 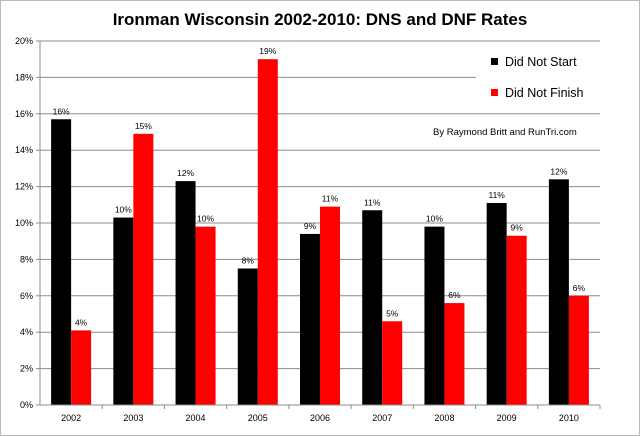 What do you see at coordinates (494, 61) in the screenshot?
I see `legend-swatch-did-not-start` at bounding box center [494, 61].